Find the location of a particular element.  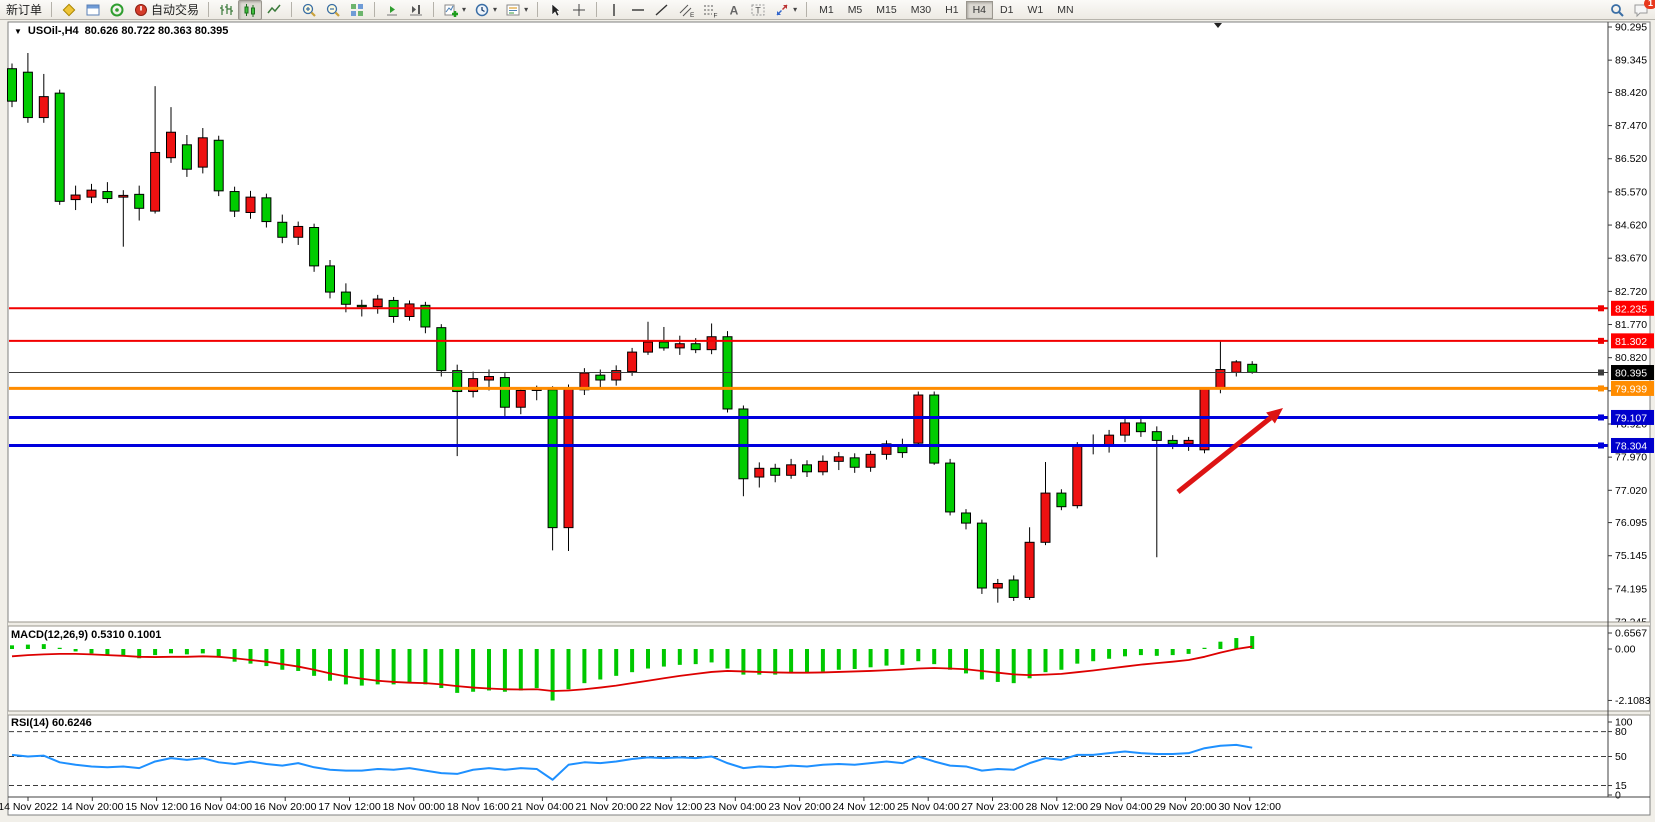

price-tick-label: 82.720 is located at coordinates (1631, 292).